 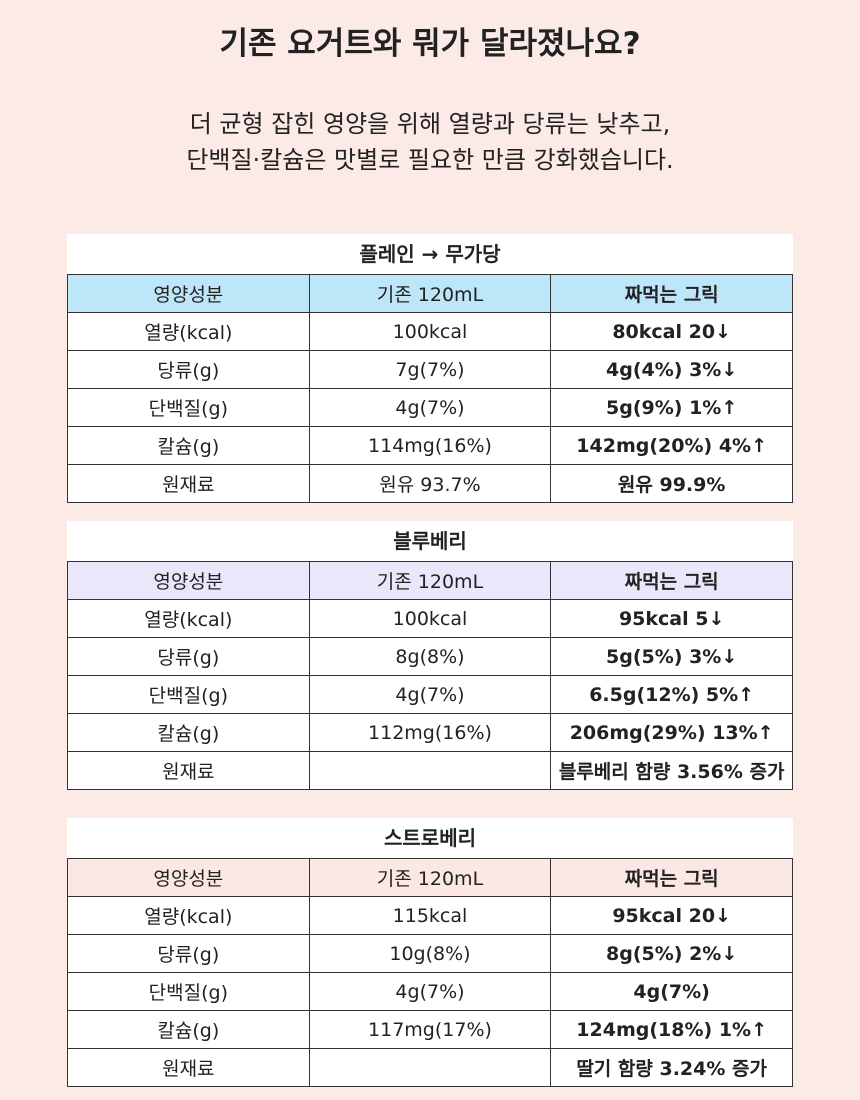 What do you see at coordinates (430, 254) in the screenshot?
I see `table-caption: 플레인 → 무가당` at bounding box center [430, 254].